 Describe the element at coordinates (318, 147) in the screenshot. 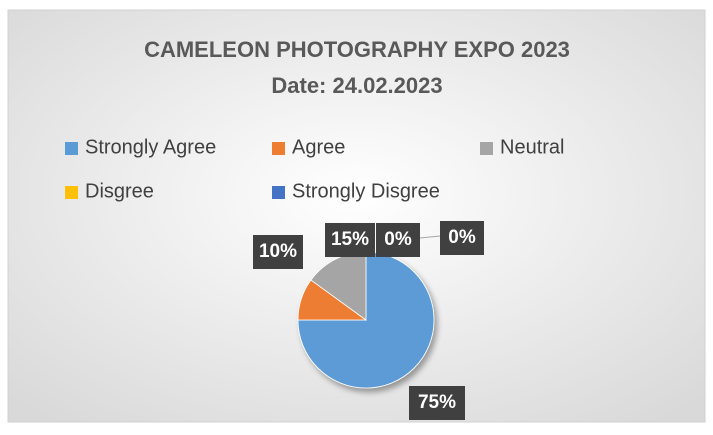

I see `legend-label: Agree` at that location.